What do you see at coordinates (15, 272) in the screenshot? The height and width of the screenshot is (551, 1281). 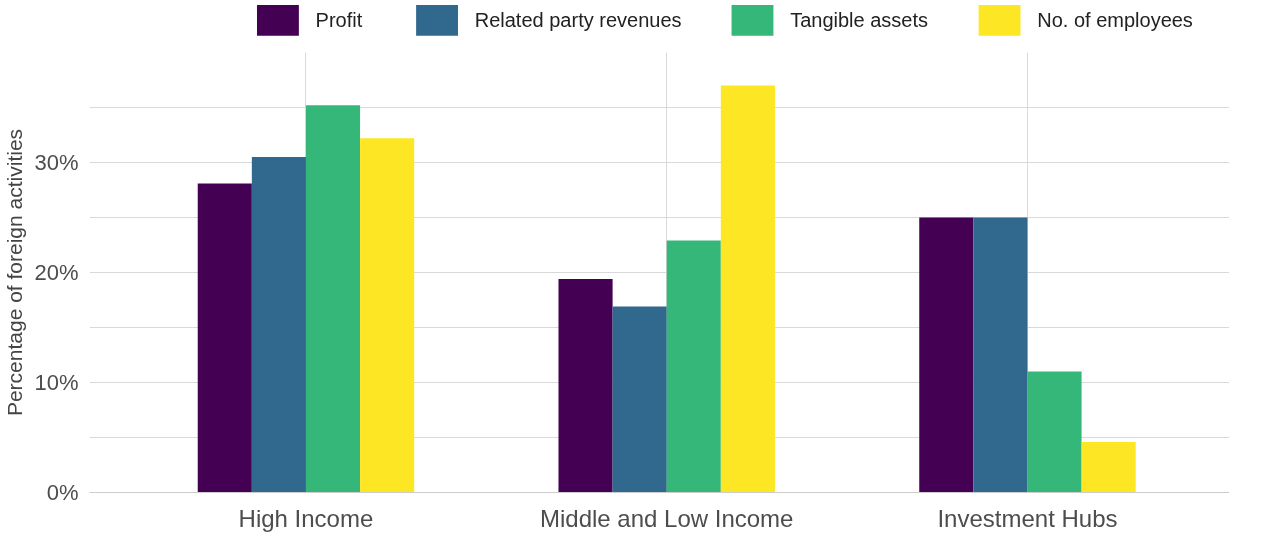 I see `y-axis-title: Percentage of foreign activities` at bounding box center [15, 272].